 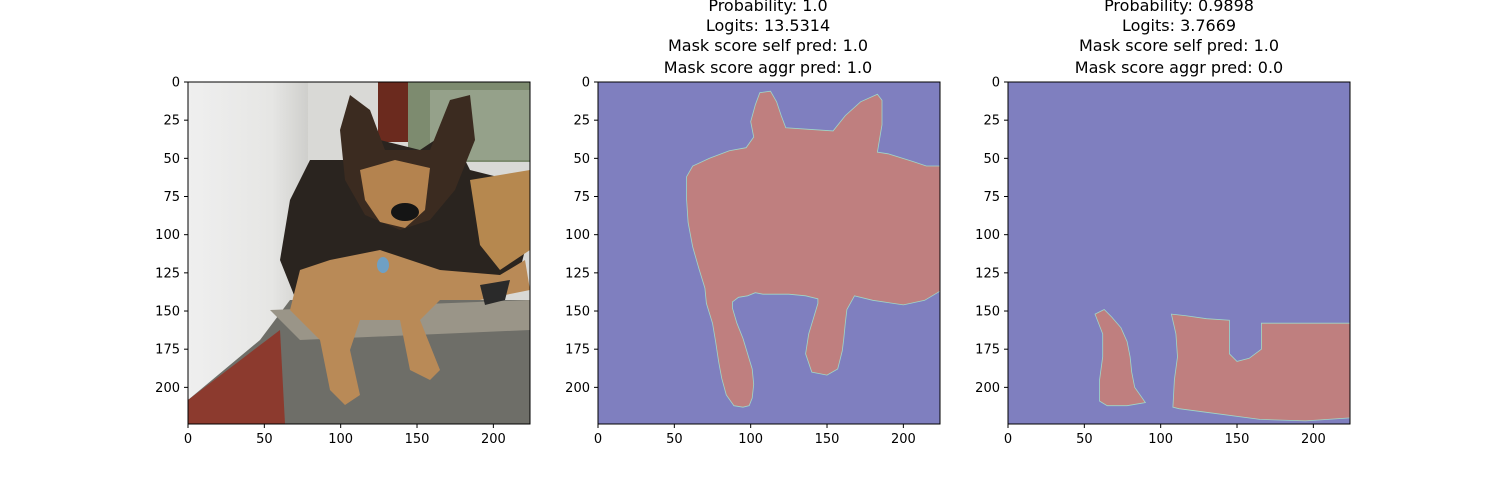 What do you see at coordinates (768, 67) in the screenshot?
I see `title-line-4: Mask score aggr pred: 1.0` at bounding box center [768, 67].